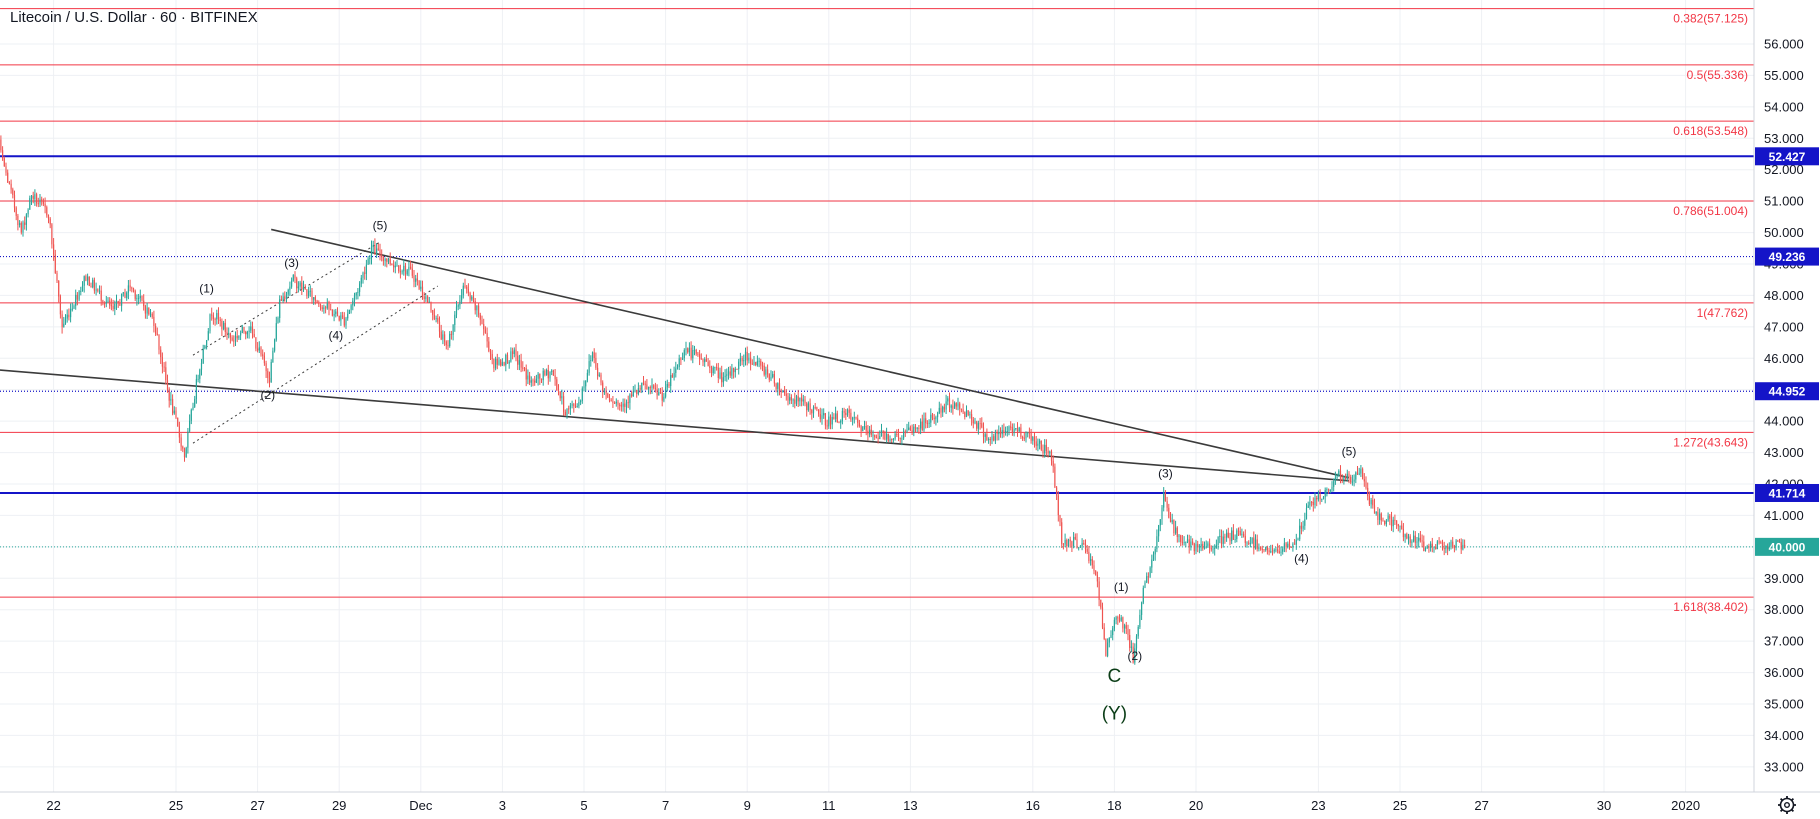  What do you see at coordinates (1787, 805) in the screenshot?
I see `gear-icon` at bounding box center [1787, 805].